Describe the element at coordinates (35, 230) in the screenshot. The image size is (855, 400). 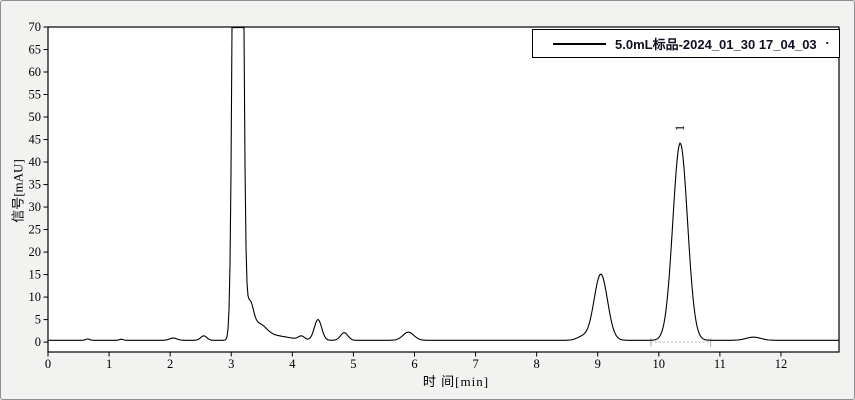
I see `y-tick-label: 25` at that location.